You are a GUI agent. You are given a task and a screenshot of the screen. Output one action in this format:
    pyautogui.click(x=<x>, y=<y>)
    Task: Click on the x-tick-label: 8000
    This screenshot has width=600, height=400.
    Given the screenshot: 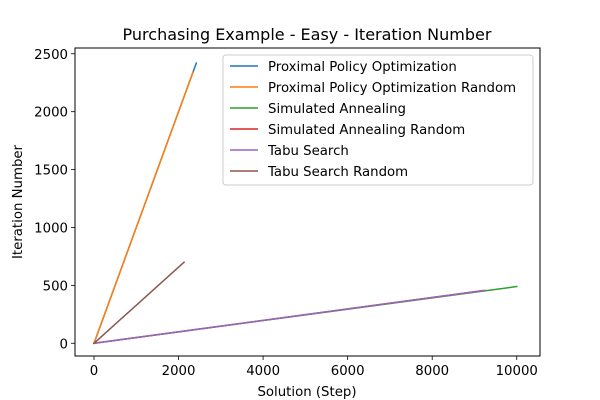 What is the action you would take?
    pyautogui.click(x=432, y=371)
    